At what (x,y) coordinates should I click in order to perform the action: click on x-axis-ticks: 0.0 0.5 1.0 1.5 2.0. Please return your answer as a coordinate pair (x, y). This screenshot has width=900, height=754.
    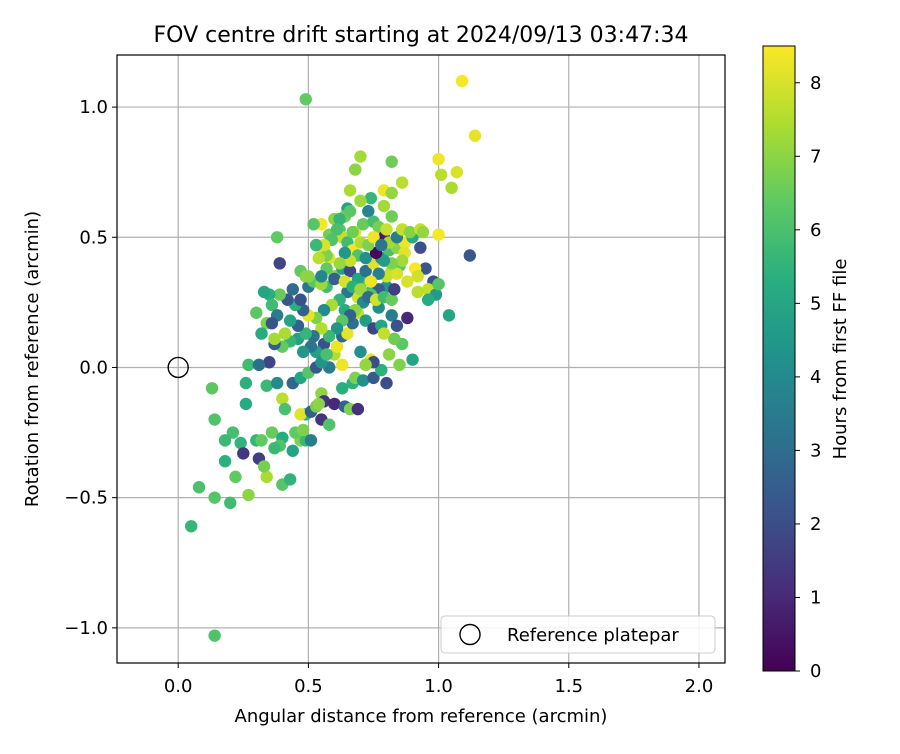
    Looking at the image, I should click on (438, 680).